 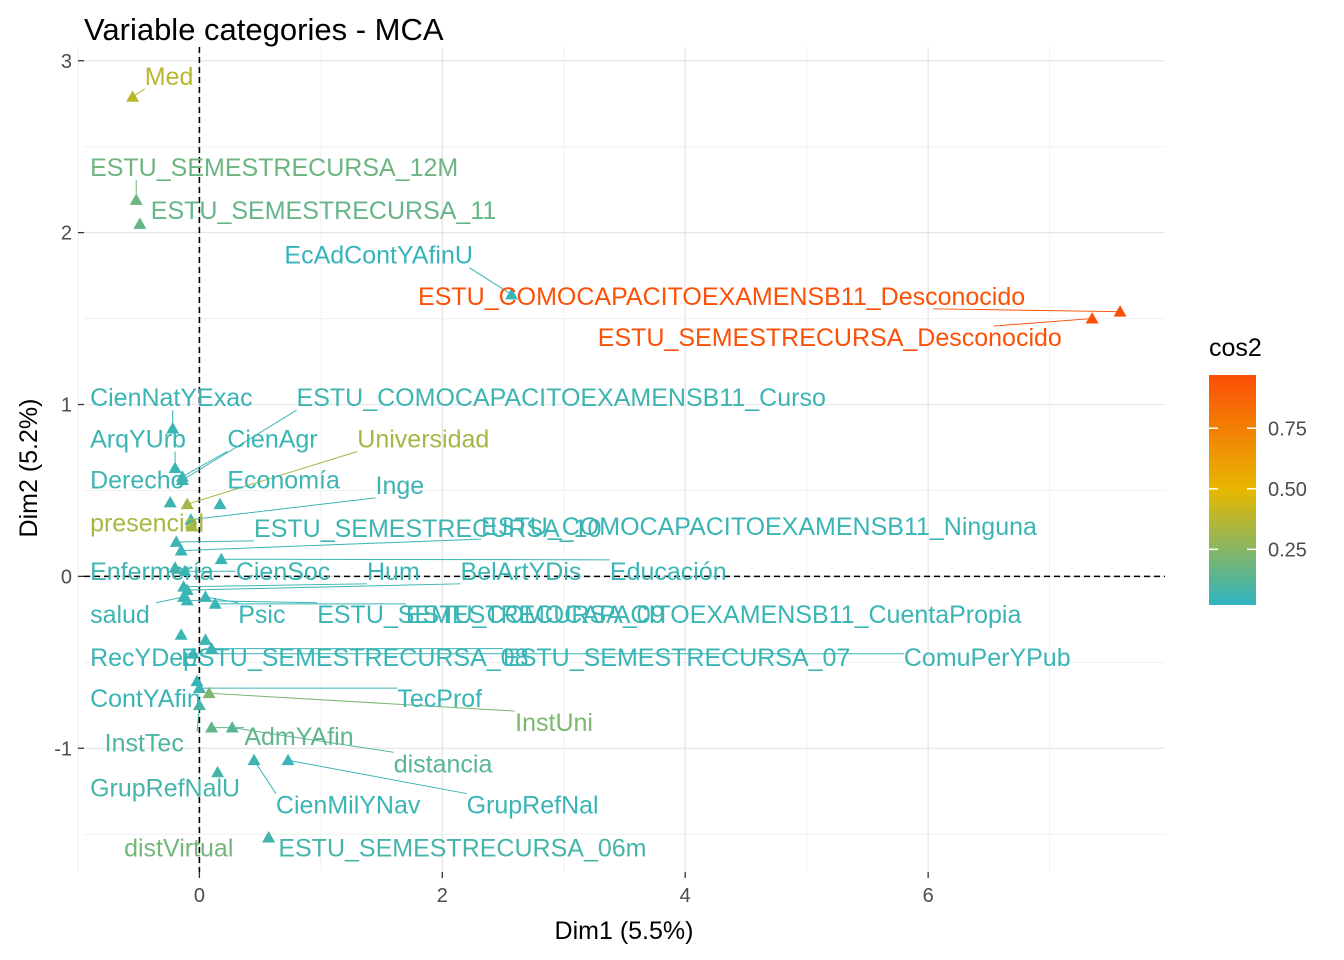 What do you see at coordinates (199, 896) in the screenshot?
I see `x-tick-label-0: 0` at bounding box center [199, 896].